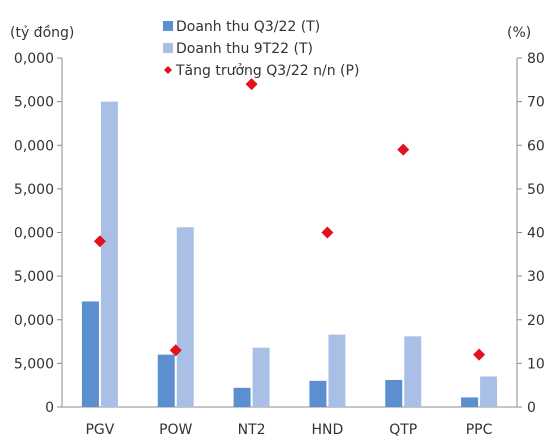 This screenshot has width=554, height=436. I want to click on category-label: NT2, so click(252, 429).